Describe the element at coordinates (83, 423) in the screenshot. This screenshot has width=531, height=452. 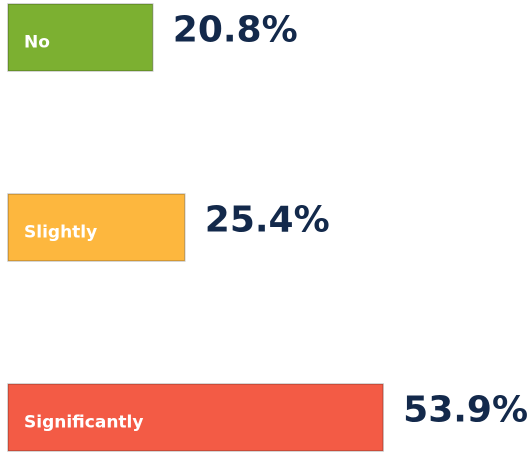
I see `category-label: Significantly` at that location.